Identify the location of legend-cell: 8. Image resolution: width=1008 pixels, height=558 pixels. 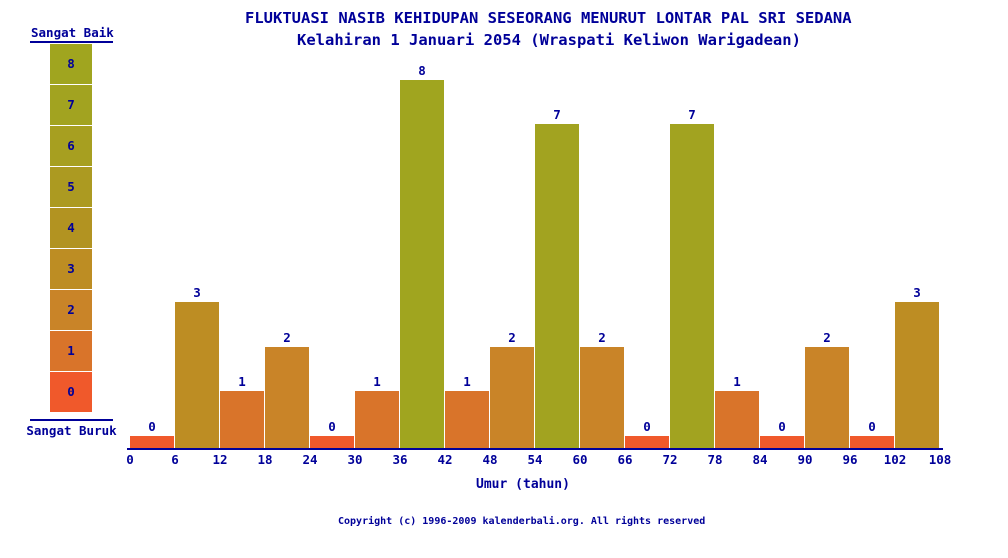
(71, 64).